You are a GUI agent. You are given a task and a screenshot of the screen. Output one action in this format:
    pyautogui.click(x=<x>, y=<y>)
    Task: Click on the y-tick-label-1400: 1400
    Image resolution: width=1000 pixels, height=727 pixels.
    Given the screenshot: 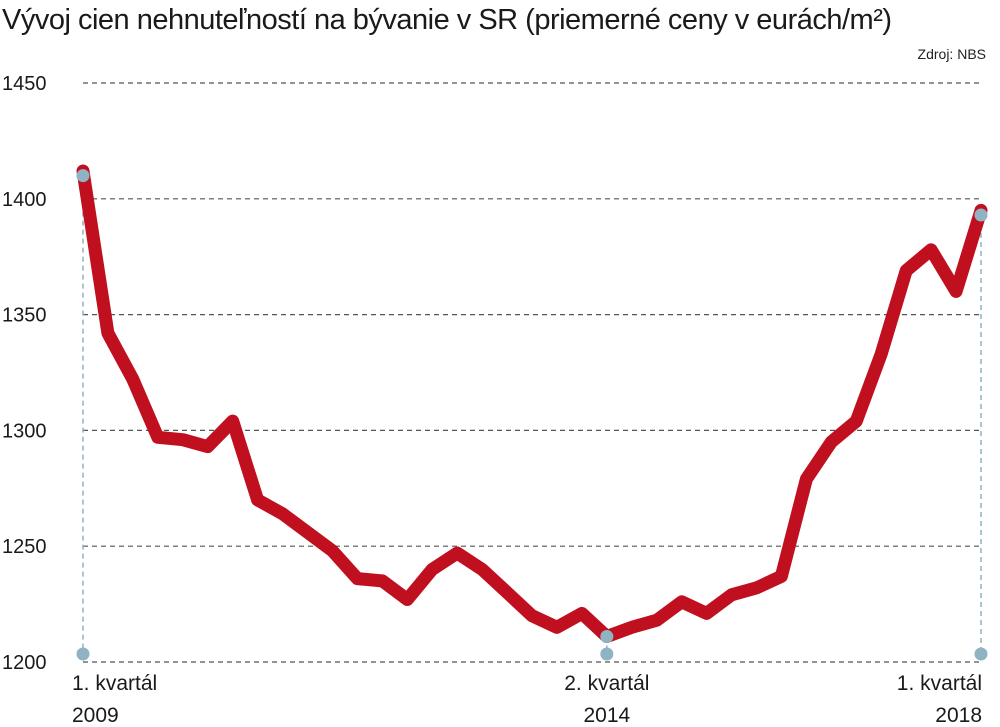 What is the action you would take?
    pyautogui.click(x=24, y=200)
    